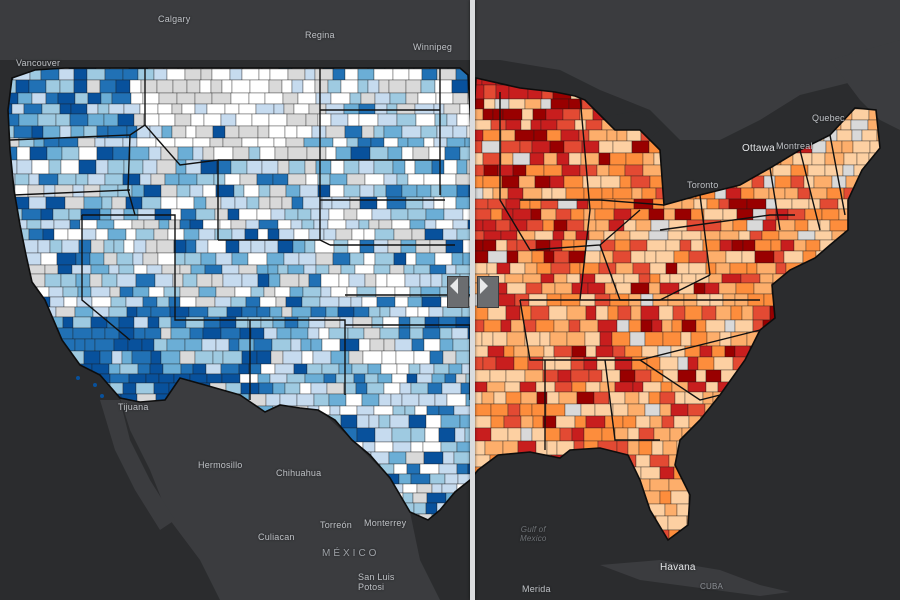  What do you see at coordinates (712, 586) in the screenshot?
I see `place-label: CUBA` at bounding box center [712, 586].